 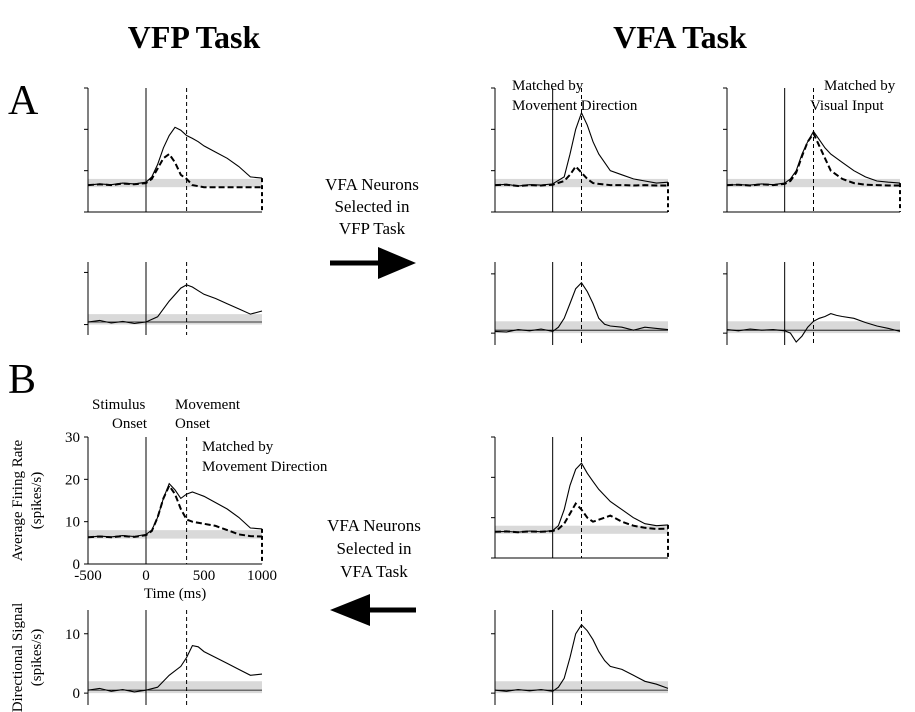 I want to click on chart-B-vfa-dir, so click(x=580, y=657).